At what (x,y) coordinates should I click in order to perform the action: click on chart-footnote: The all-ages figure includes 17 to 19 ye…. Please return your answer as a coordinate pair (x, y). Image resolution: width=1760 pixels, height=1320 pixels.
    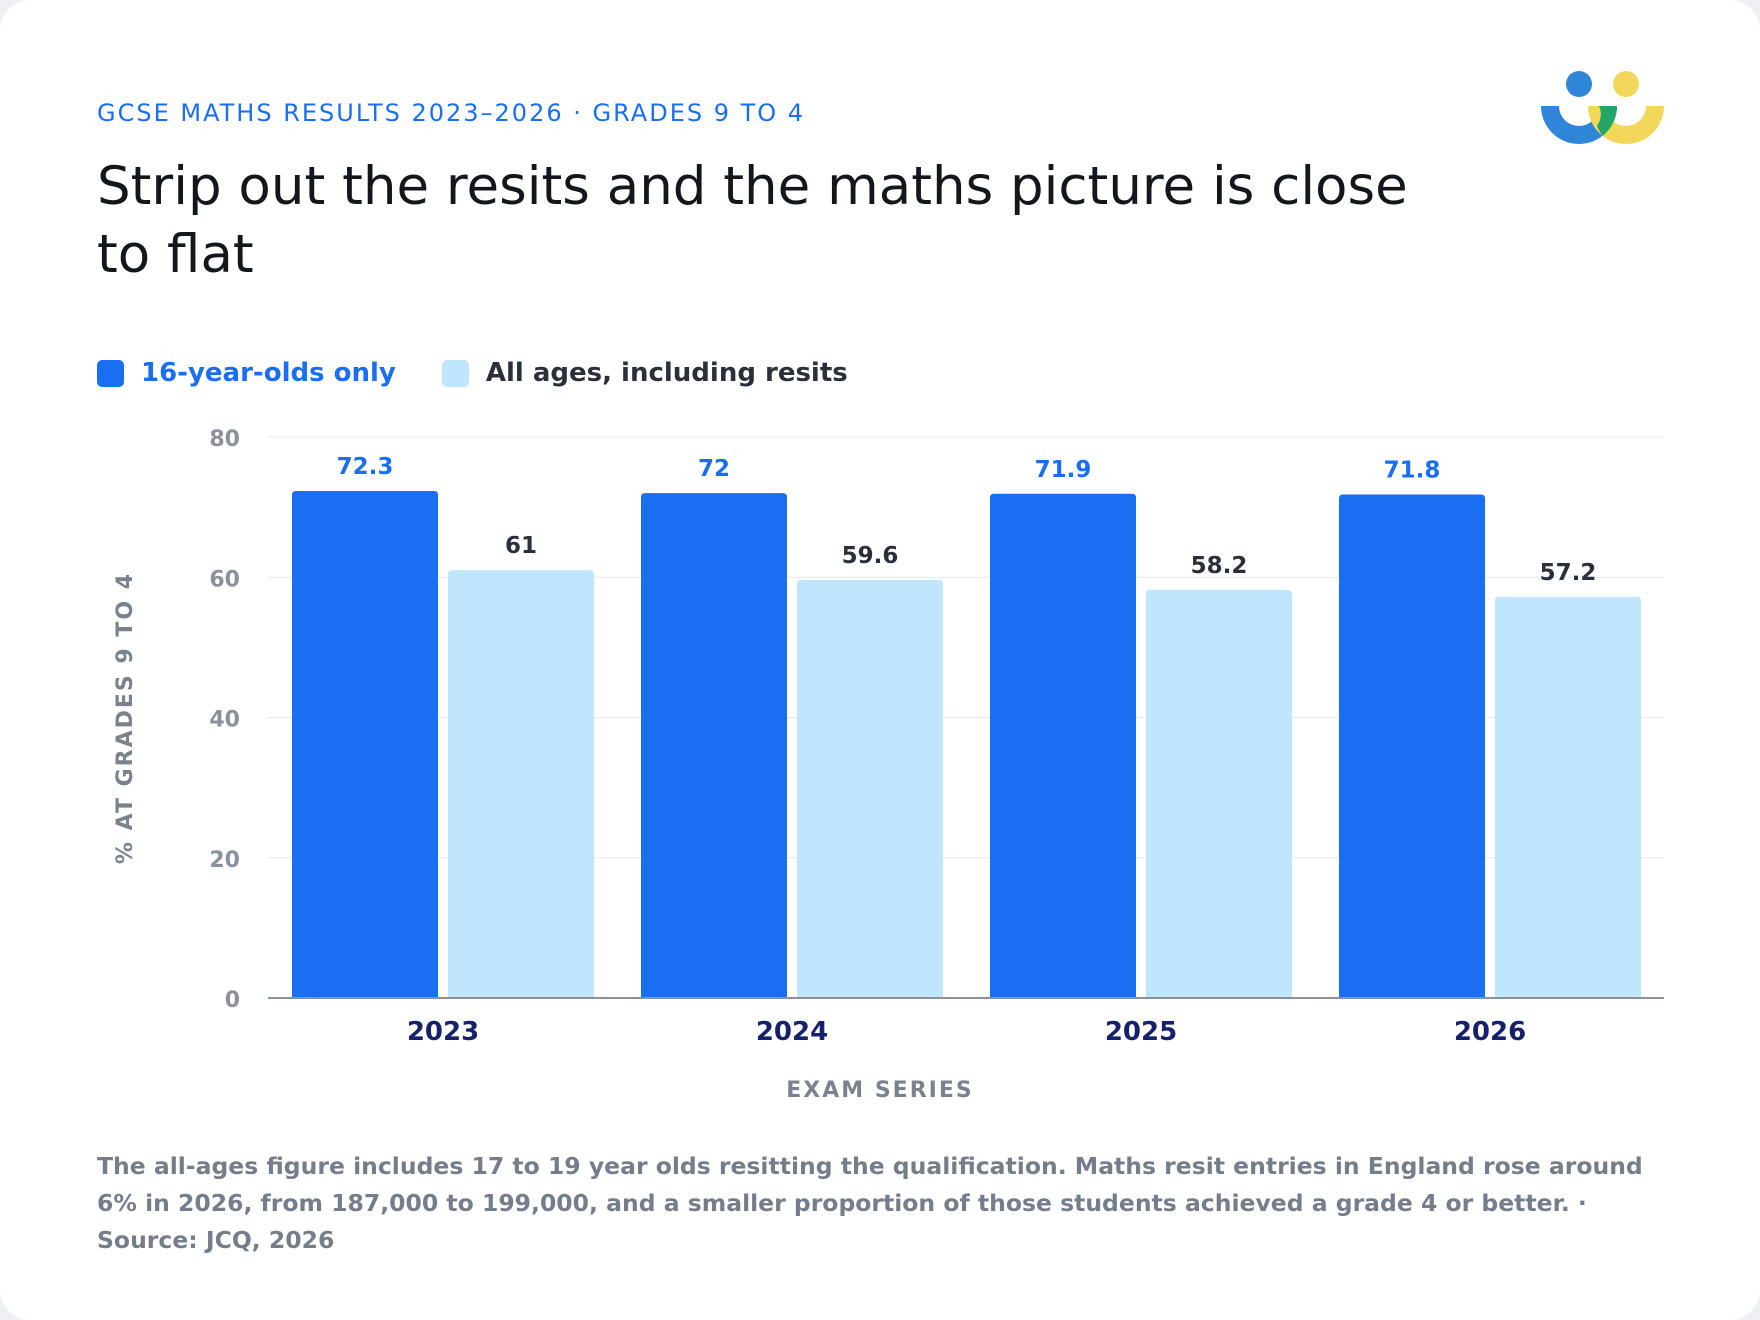
    Looking at the image, I should click on (870, 1203).